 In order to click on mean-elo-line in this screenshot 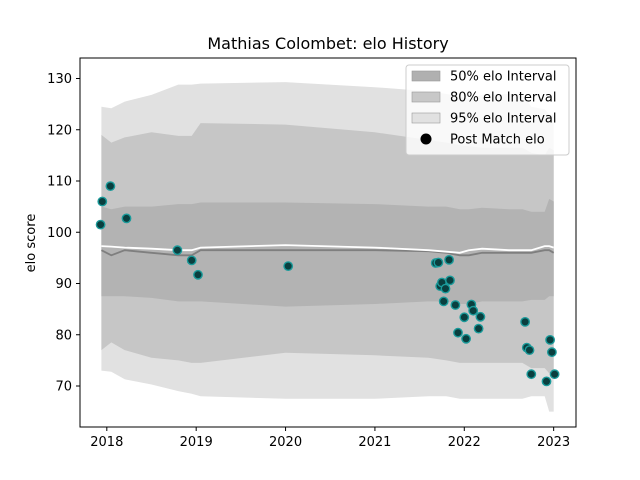, I will do `click(327, 249)`.